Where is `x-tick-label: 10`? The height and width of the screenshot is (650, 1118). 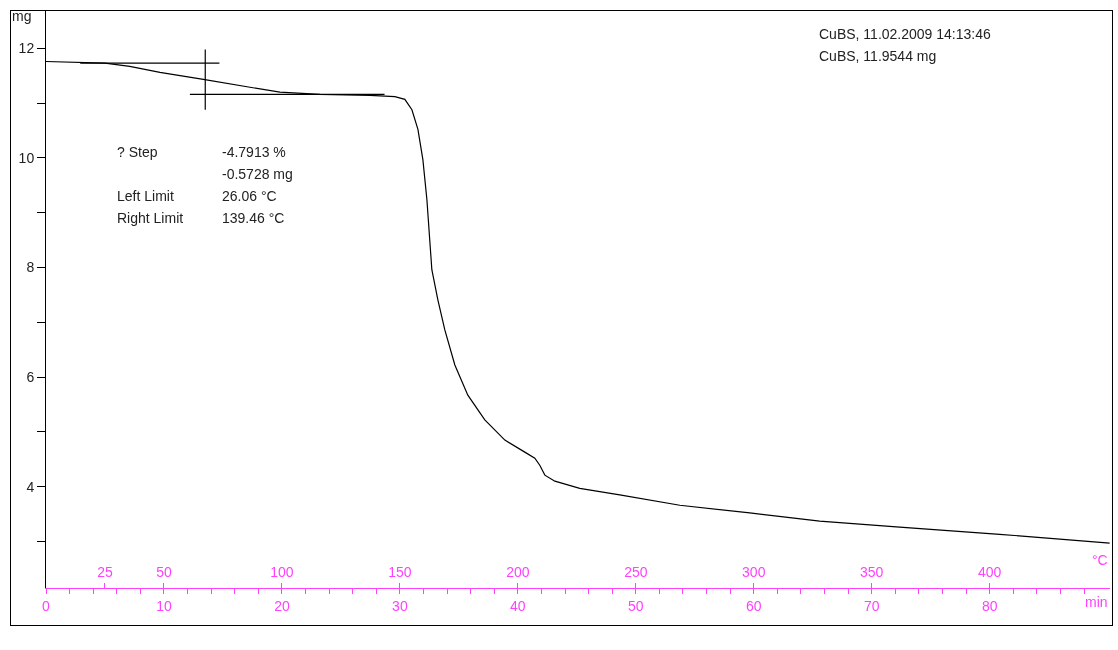 x-tick-label: 10 is located at coordinates (164, 605).